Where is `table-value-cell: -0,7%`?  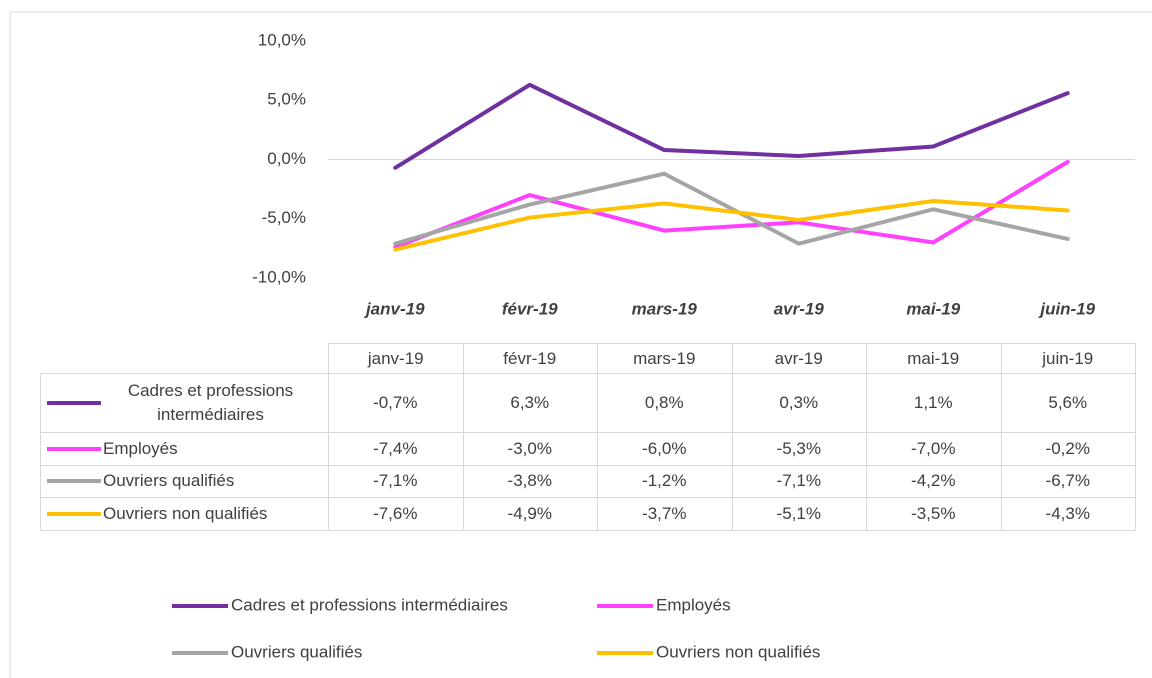 table-value-cell: -0,7% is located at coordinates (396, 403).